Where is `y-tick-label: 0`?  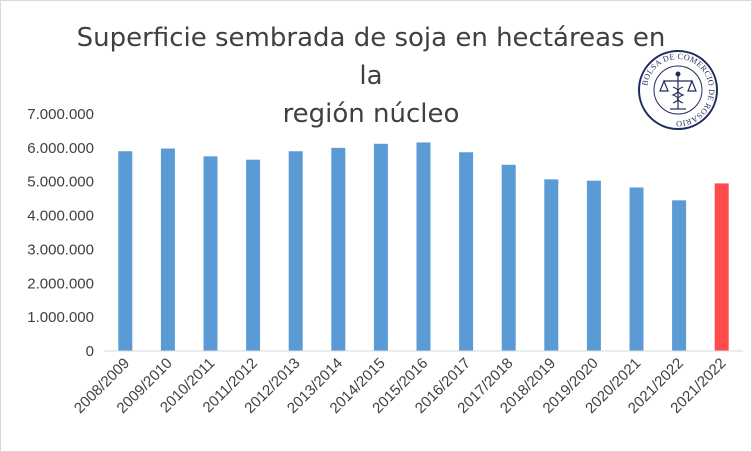 y-tick-label: 0 is located at coordinates (90, 351).